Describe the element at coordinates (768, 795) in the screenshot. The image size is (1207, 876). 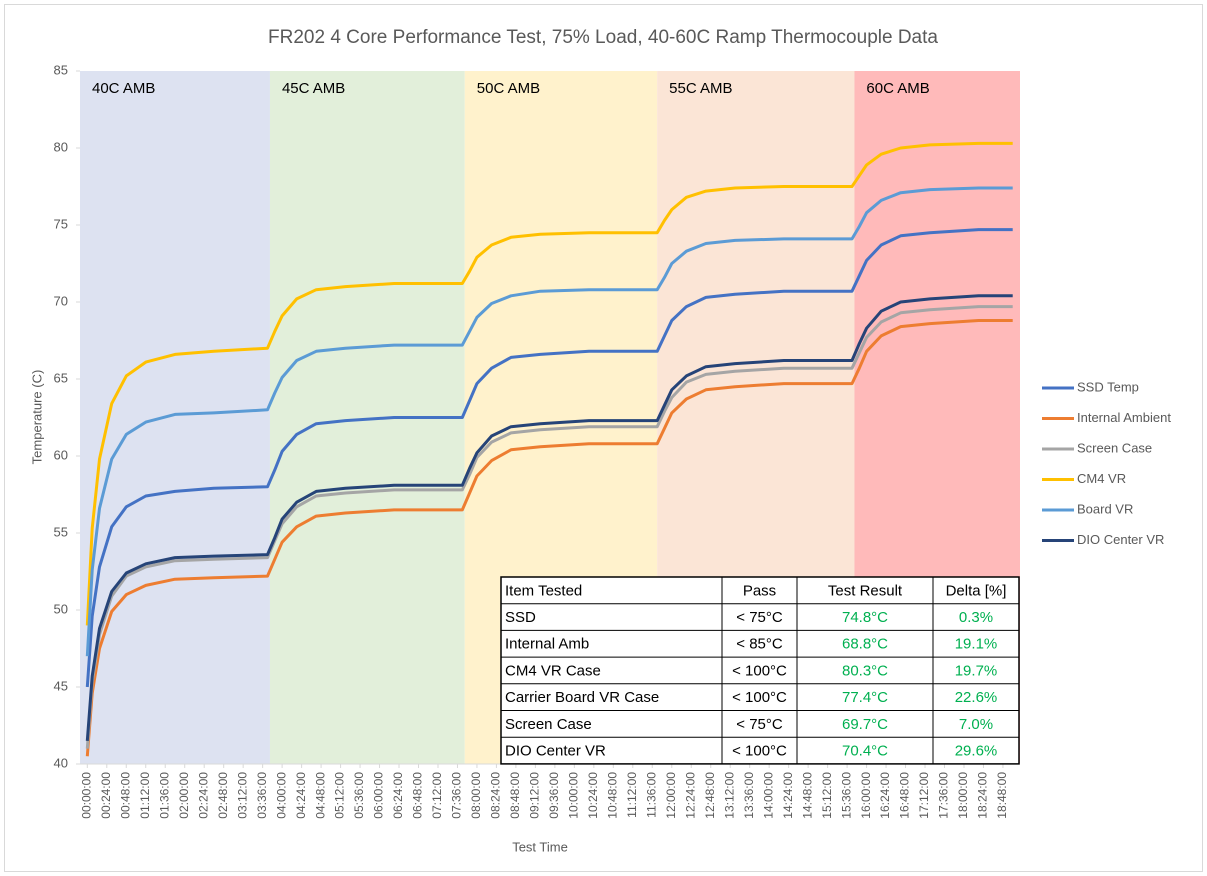
I see `x-tick-label: 14:00:00` at that location.